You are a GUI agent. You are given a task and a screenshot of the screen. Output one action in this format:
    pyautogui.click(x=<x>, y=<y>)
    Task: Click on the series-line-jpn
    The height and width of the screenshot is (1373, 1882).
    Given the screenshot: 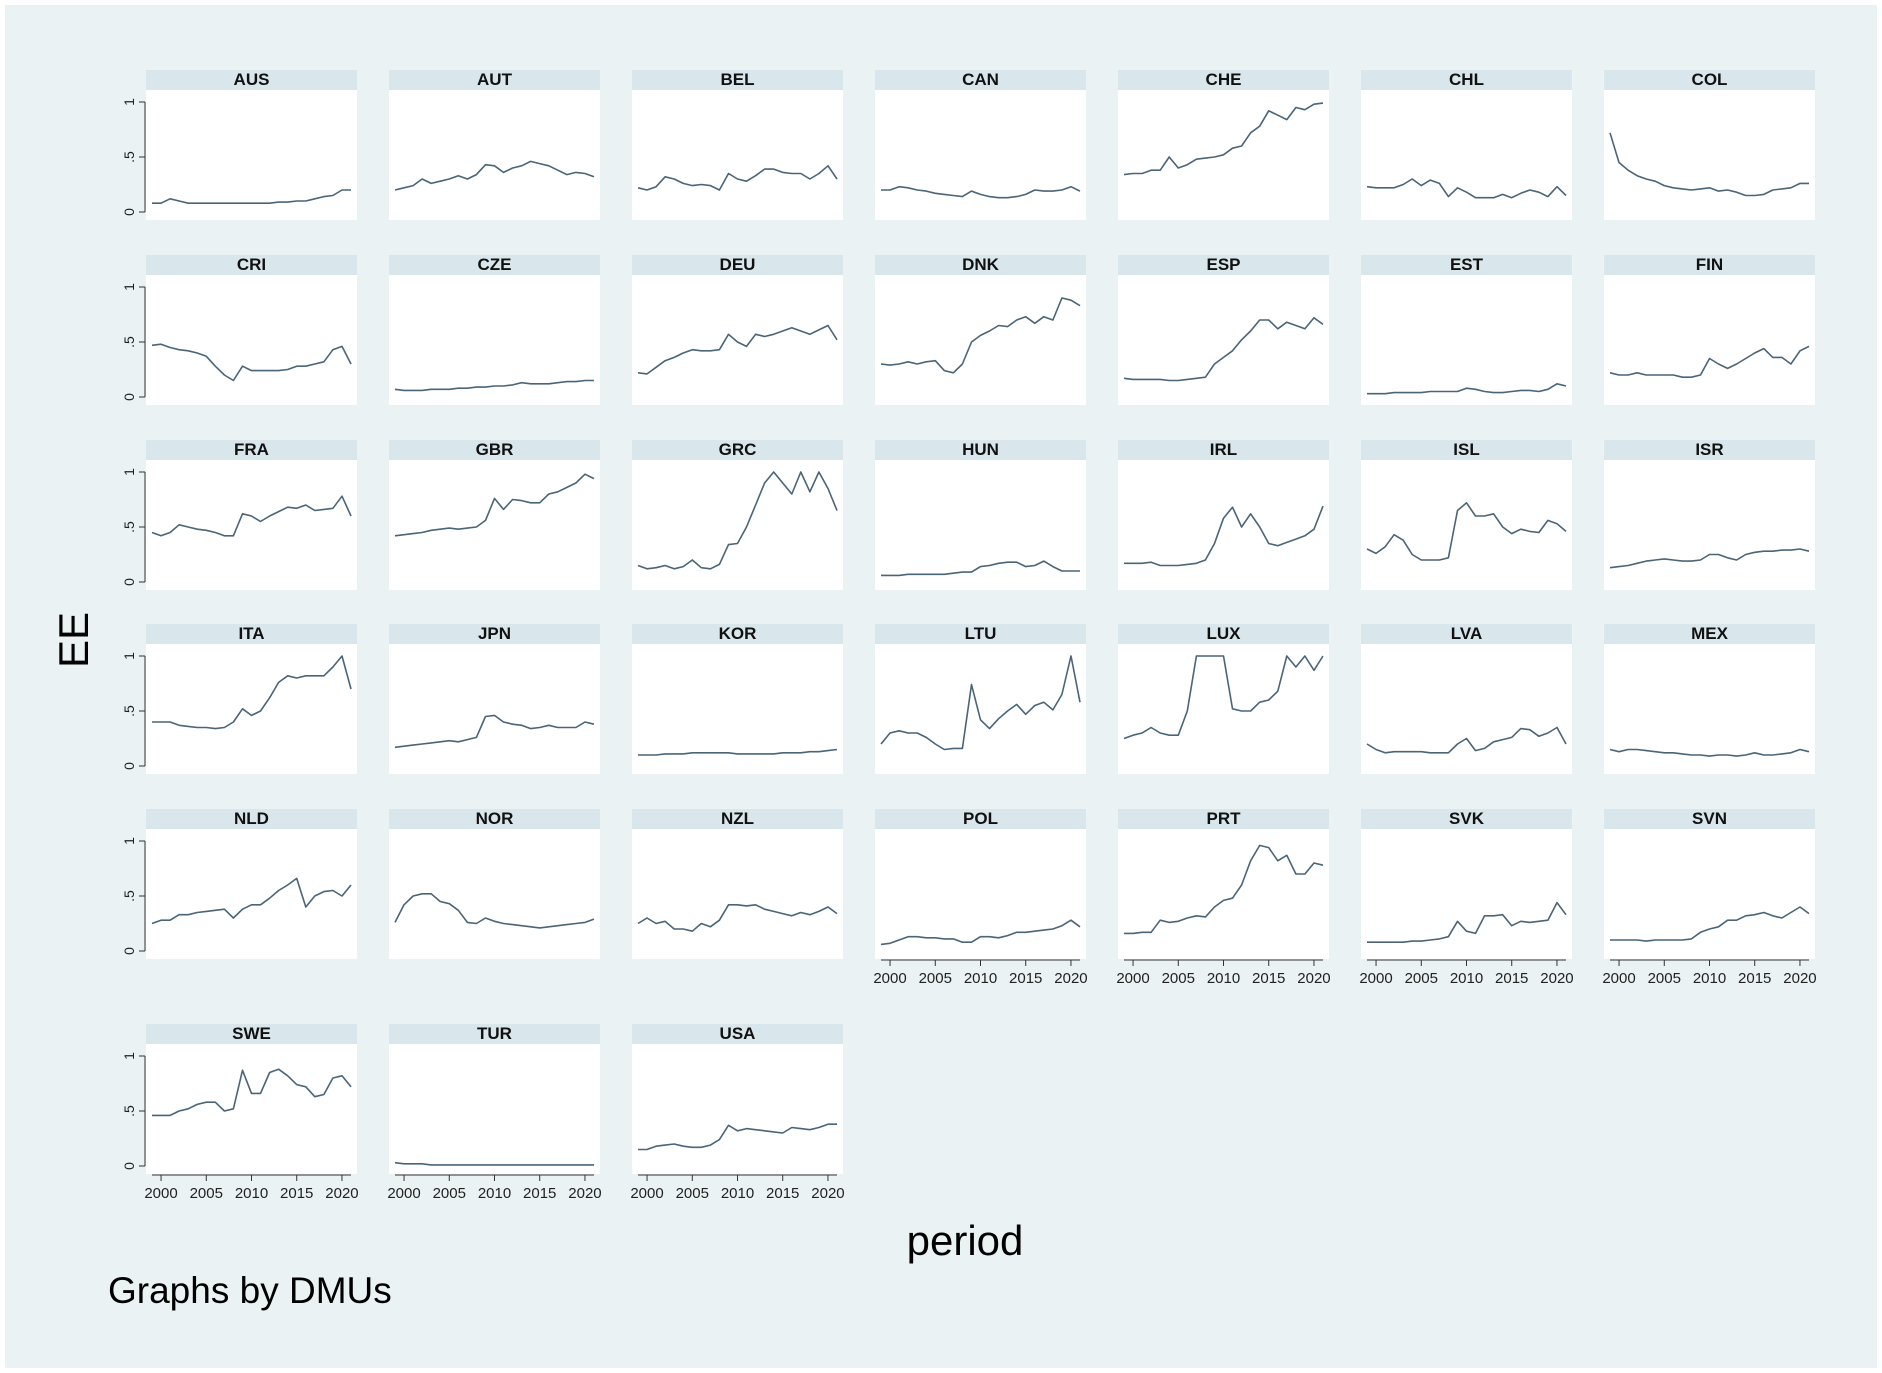 What is the action you would take?
    pyautogui.click(x=494, y=731)
    